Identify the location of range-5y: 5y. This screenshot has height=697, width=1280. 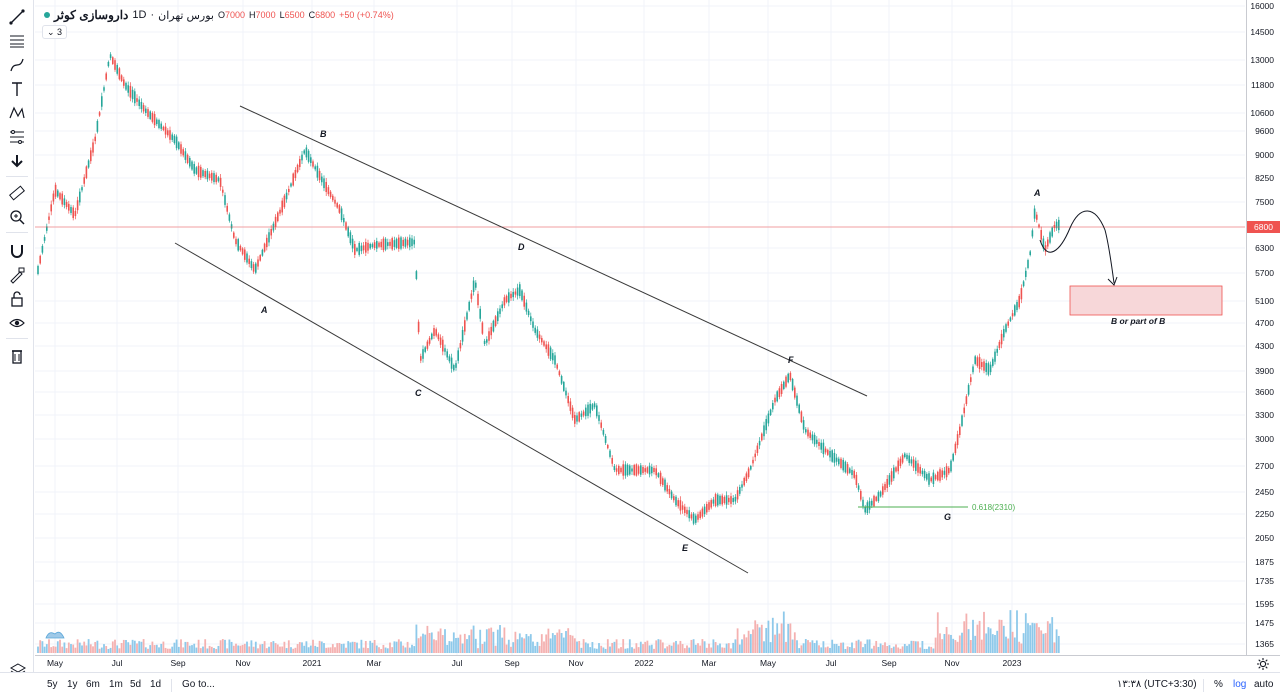
(52, 684).